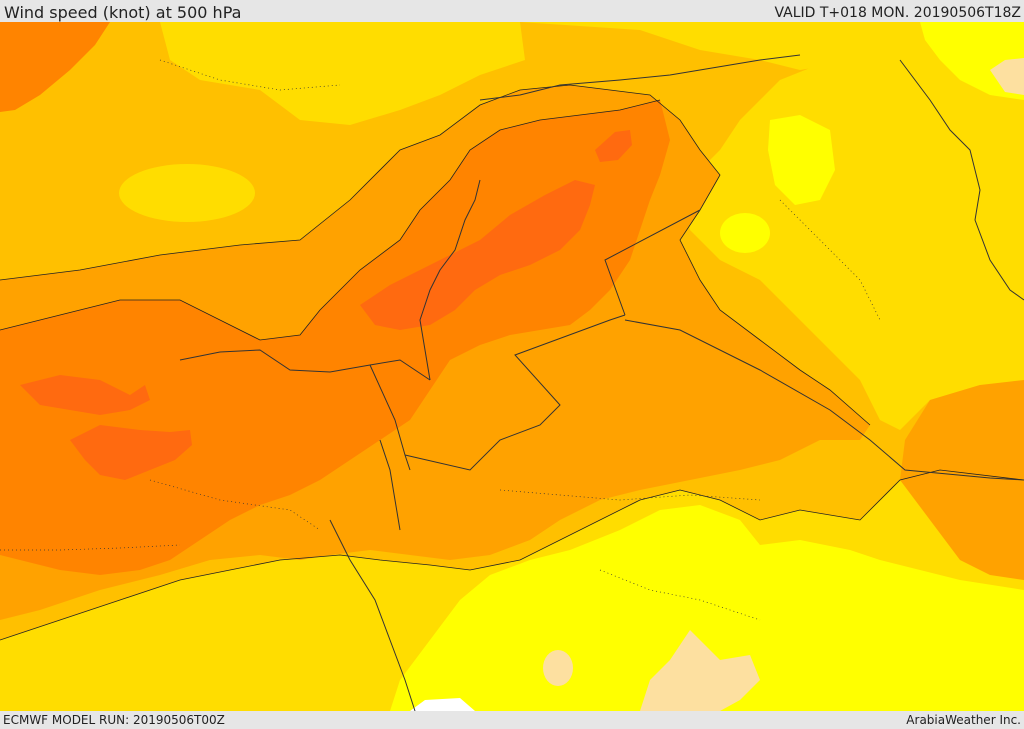 This screenshot has width=1024, height=729. I want to click on band-6-egypt-west, so click(85, 395).